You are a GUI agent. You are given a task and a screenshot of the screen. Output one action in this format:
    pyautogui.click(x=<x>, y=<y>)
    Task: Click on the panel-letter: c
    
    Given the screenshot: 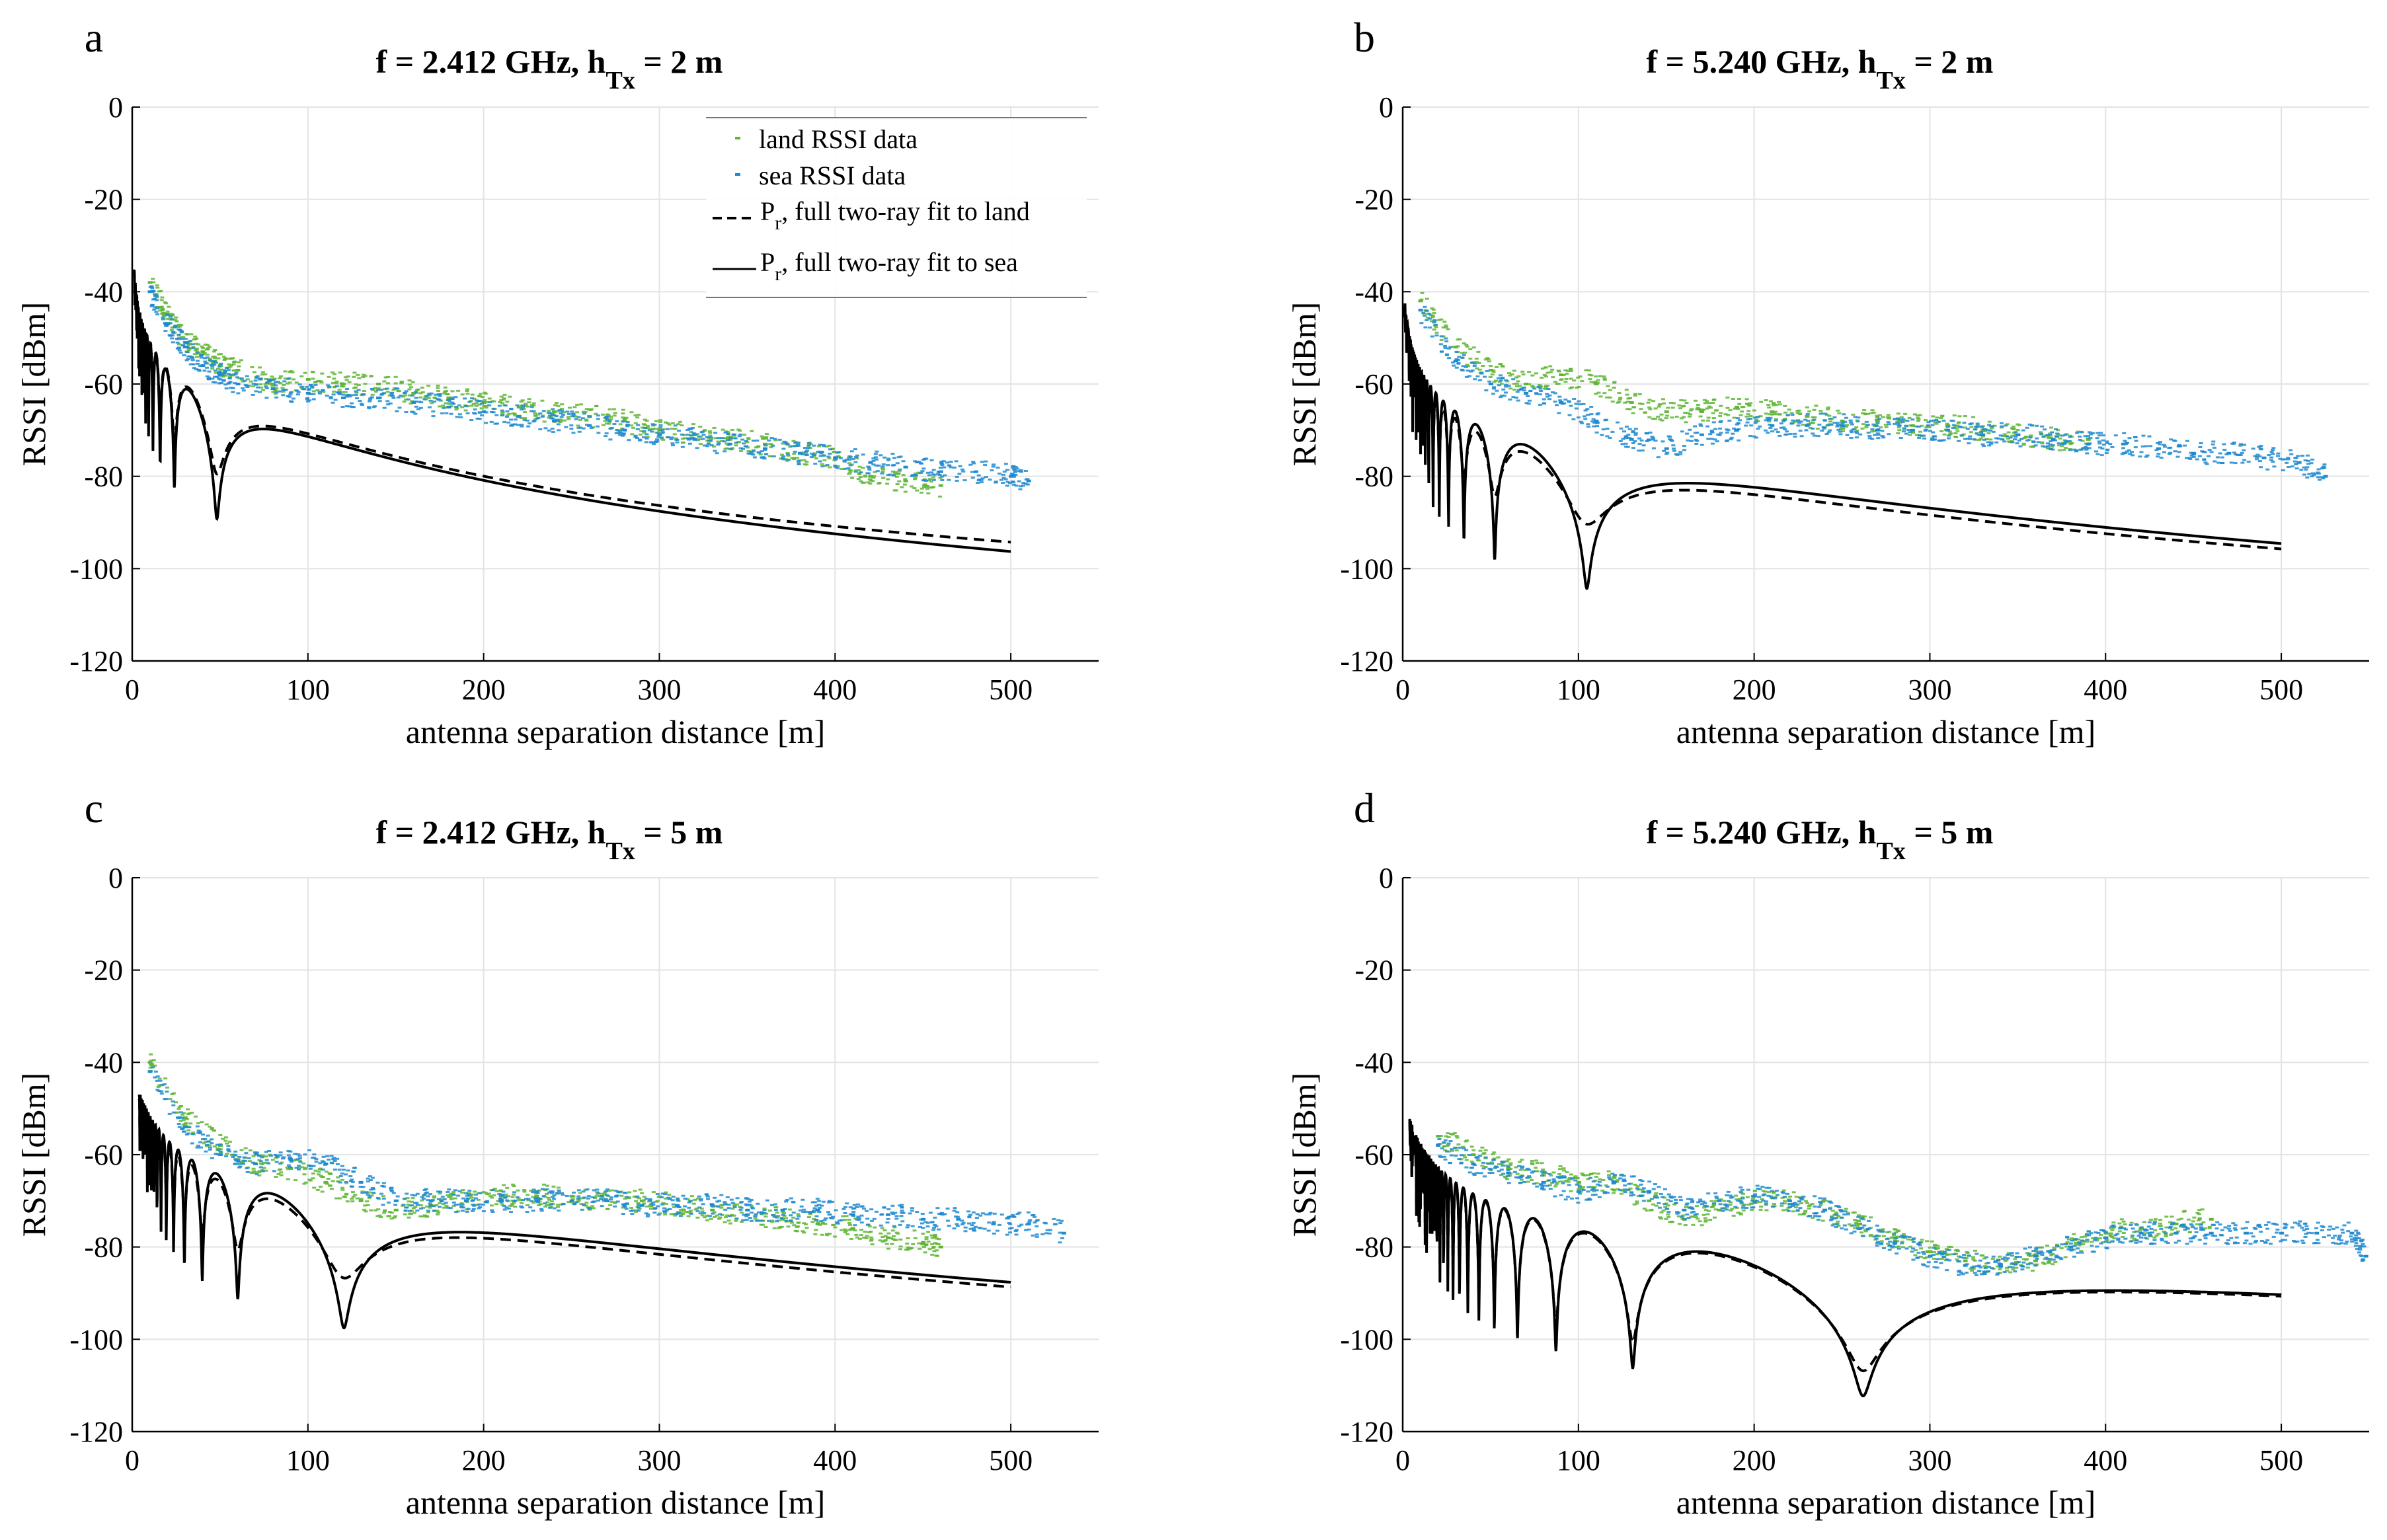 What is the action you would take?
    pyautogui.click(x=94, y=808)
    